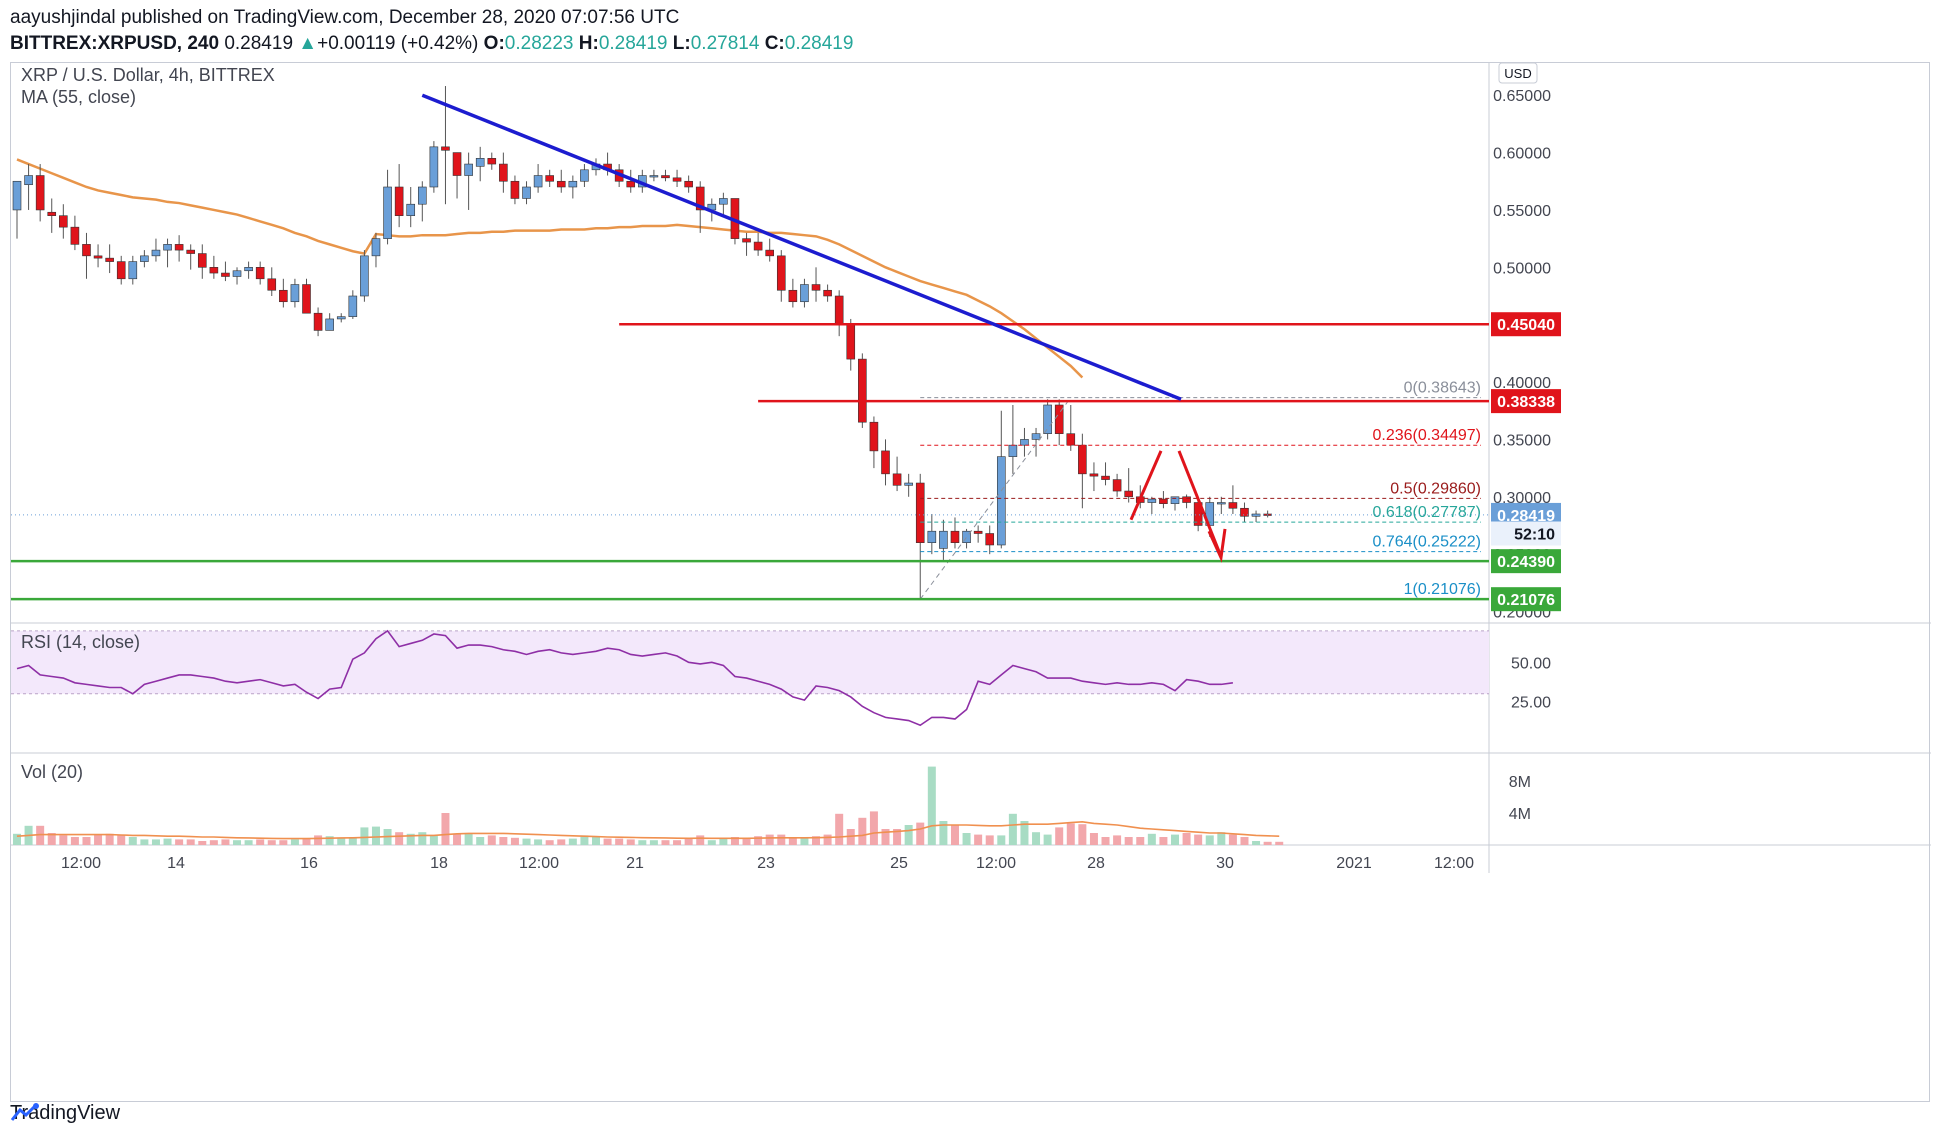  What do you see at coordinates (588, 43) in the screenshot?
I see `high-label: H:` at bounding box center [588, 43].